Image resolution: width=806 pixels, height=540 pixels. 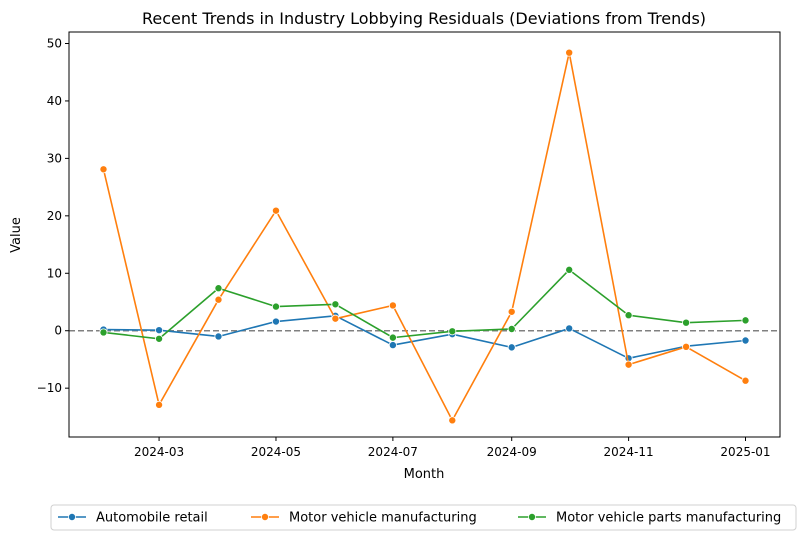 I want to click on y-tick-label: 0, so click(x=58, y=331).